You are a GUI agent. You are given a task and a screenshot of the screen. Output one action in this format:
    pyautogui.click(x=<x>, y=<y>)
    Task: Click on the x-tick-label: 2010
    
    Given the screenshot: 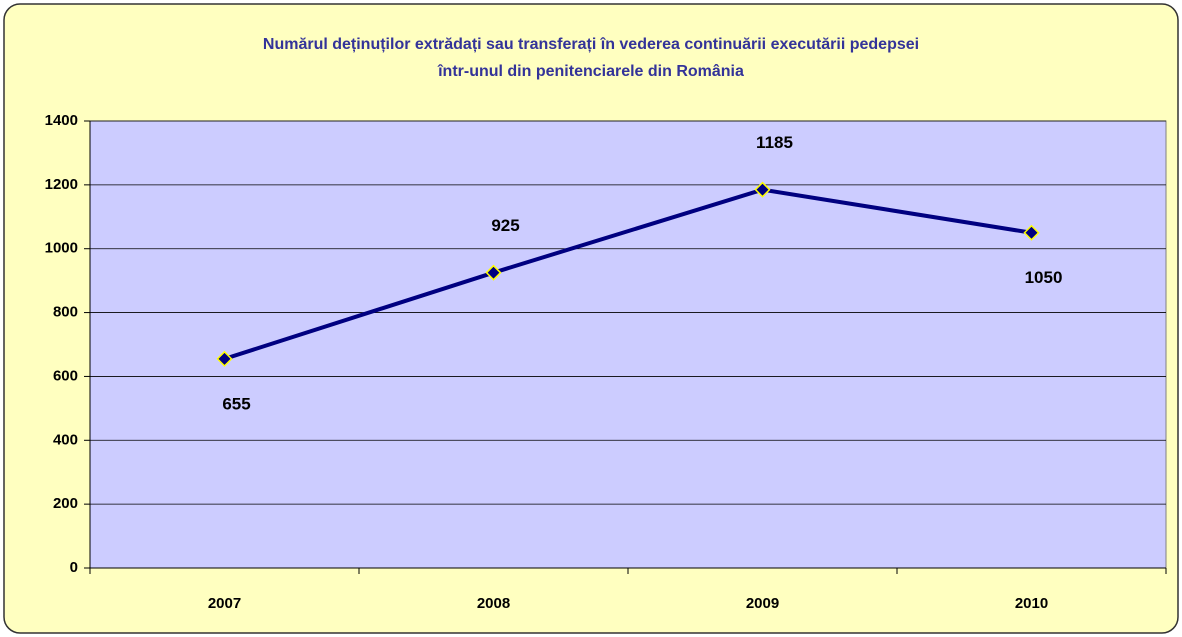 What is the action you would take?
    pyautogui.click(x=1031, y=603)
    